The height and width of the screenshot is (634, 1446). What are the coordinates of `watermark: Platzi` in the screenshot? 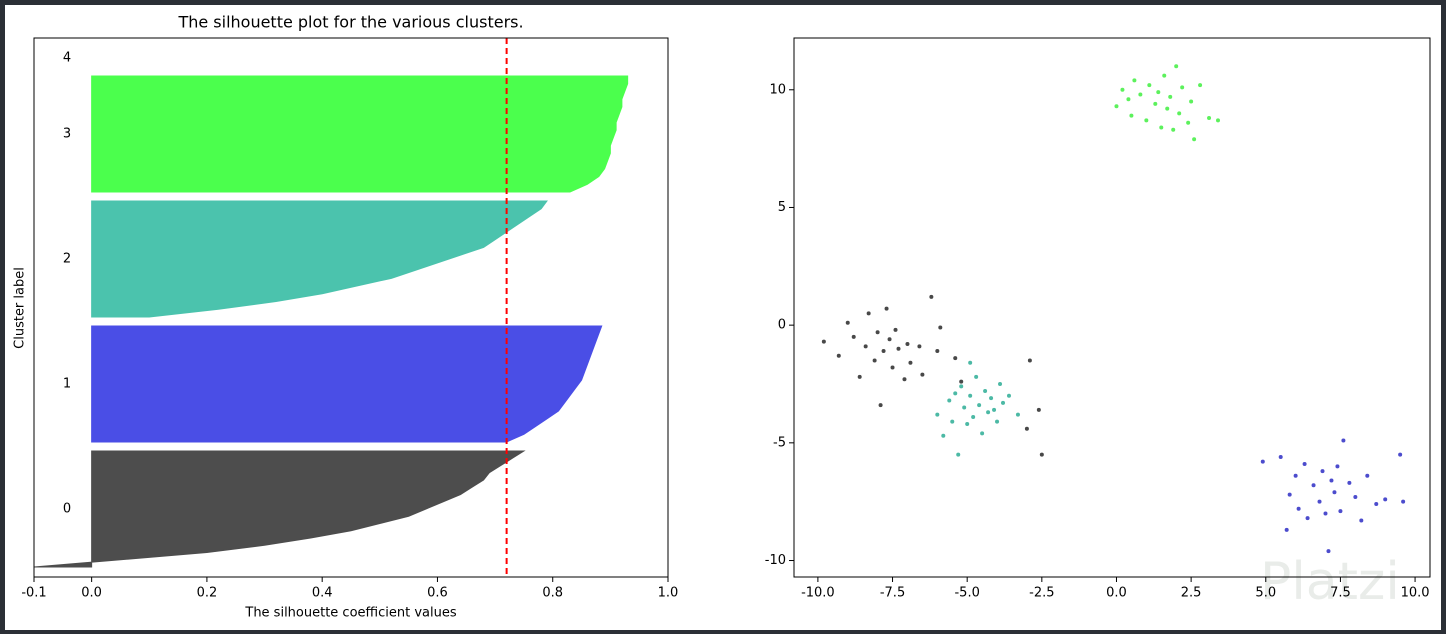 It's located at (1330, 582).